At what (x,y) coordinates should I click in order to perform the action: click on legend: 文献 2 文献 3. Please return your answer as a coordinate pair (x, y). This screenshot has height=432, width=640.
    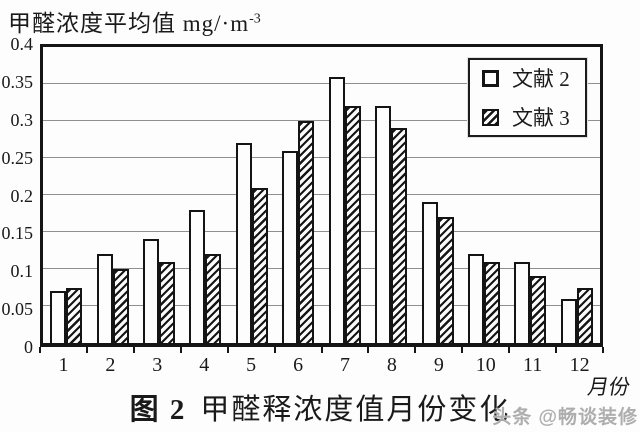
    Looking at the image, I should click on (527, 97).